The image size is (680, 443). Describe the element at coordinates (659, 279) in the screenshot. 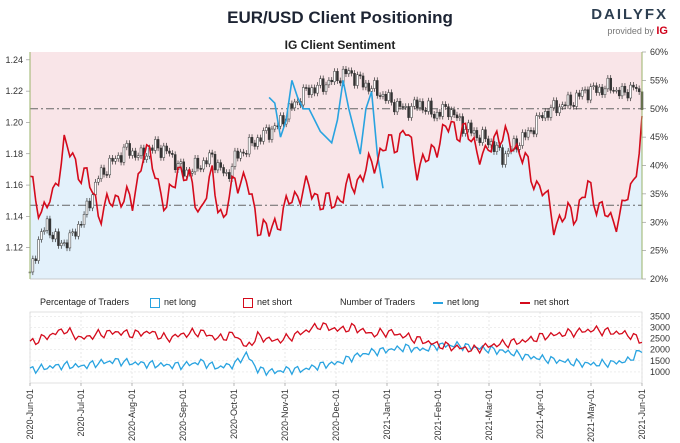

I see `right-tick-label: 20%` at that location.